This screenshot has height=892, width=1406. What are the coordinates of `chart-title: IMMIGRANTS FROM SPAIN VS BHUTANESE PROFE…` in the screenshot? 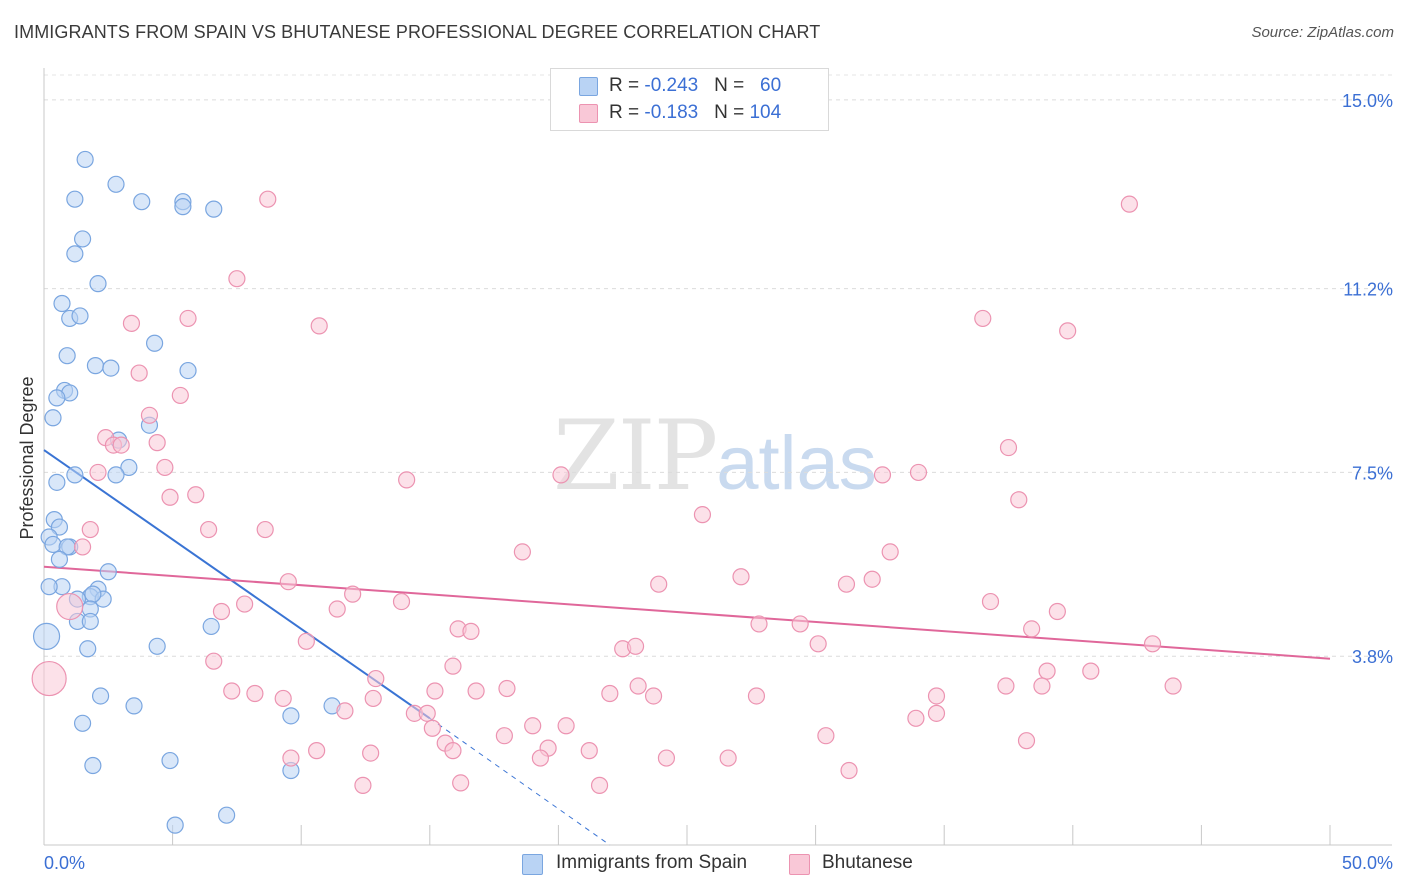 It's located at (417, 32).